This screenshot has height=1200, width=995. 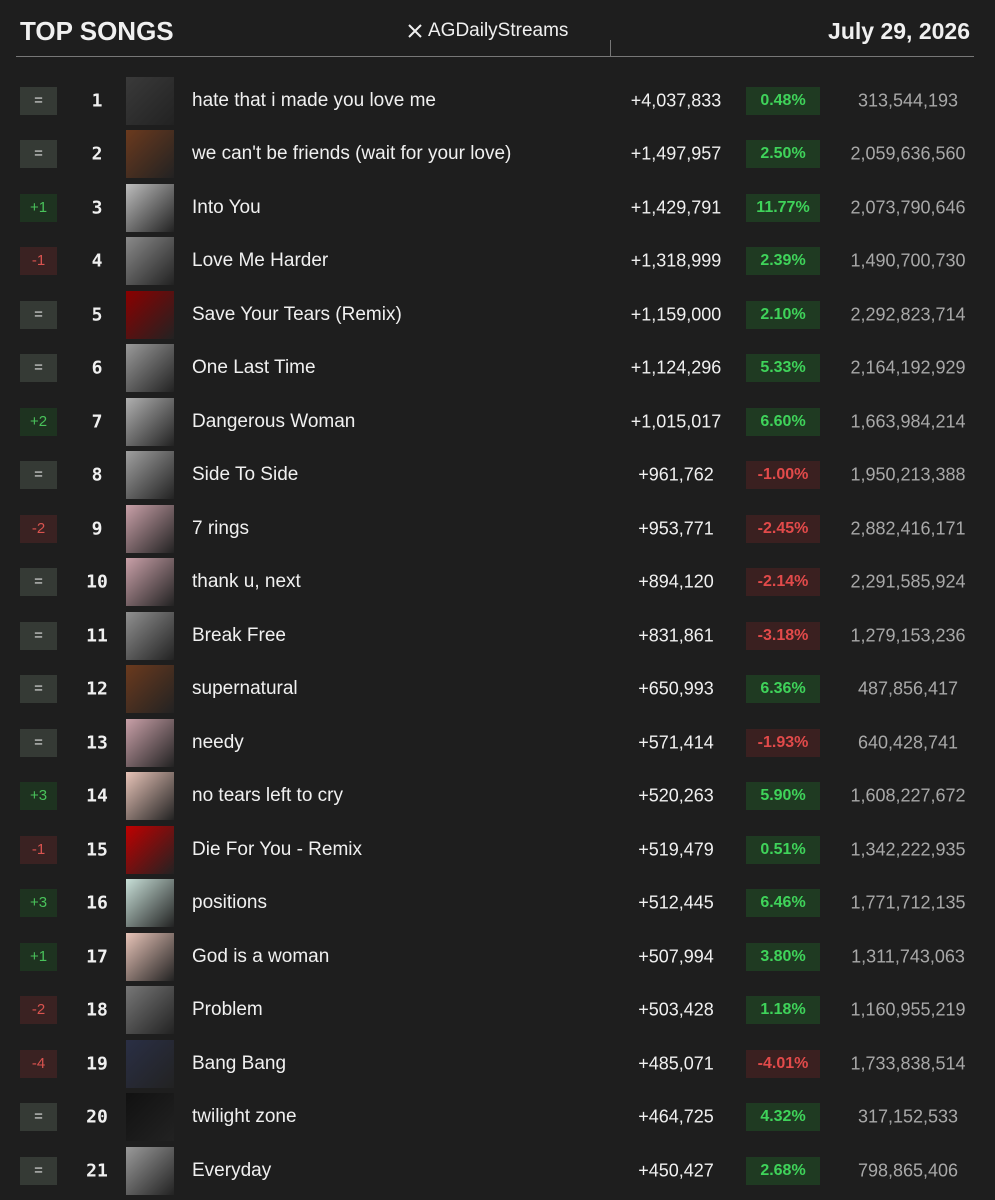 What do you see at coordinates (783, 368) in the screenshot?
I see `percent-change: 5.33%` at bounding box center [783, 368].